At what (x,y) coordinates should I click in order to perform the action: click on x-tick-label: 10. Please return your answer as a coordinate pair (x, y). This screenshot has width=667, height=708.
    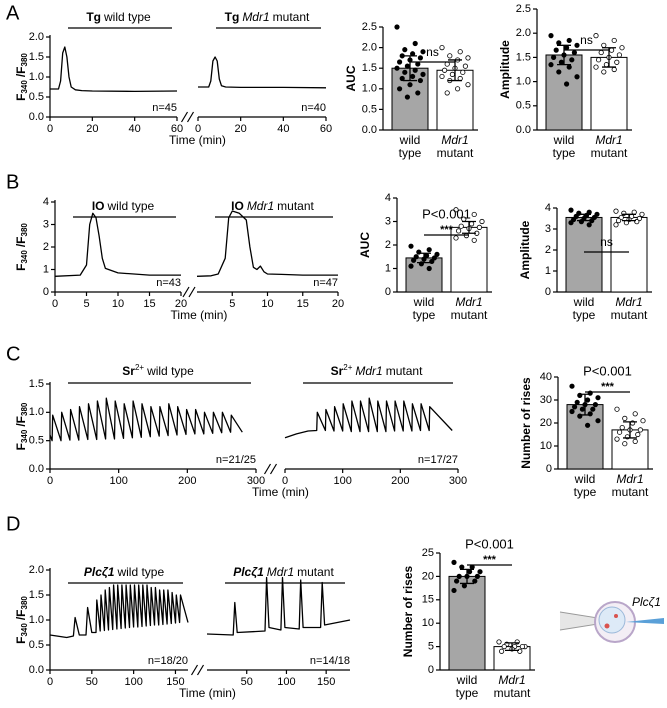
    Looking at the image, I should click on (118, 304).